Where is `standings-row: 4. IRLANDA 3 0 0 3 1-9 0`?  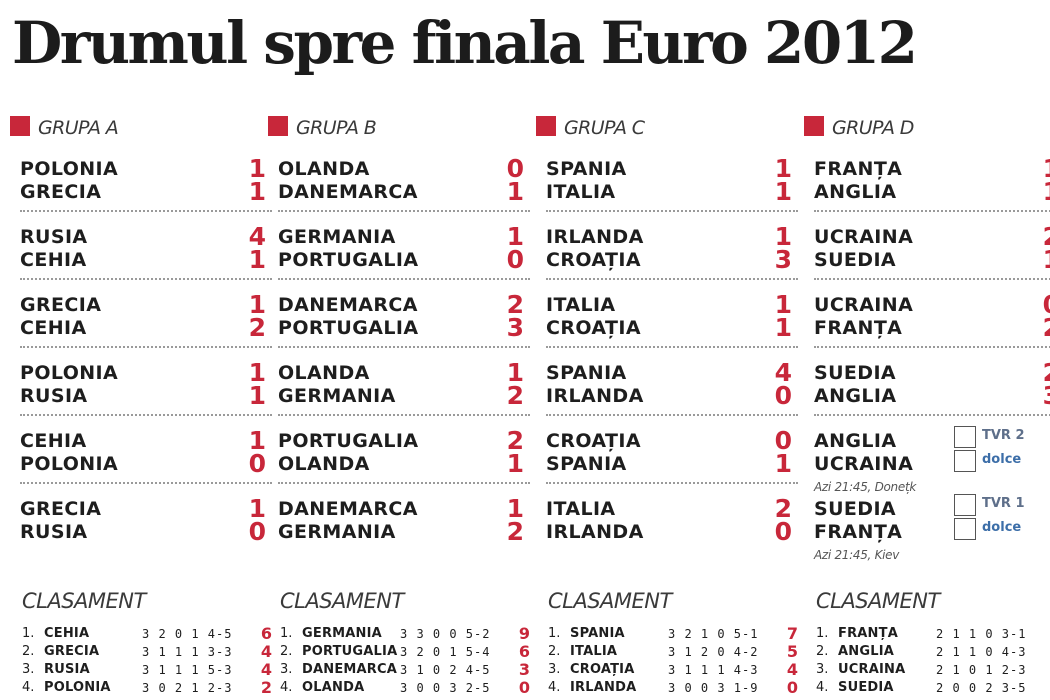
standings-row: 4. IRLANDA 3 0 0 3 1-9 0 is located at coordinates (673, 688).